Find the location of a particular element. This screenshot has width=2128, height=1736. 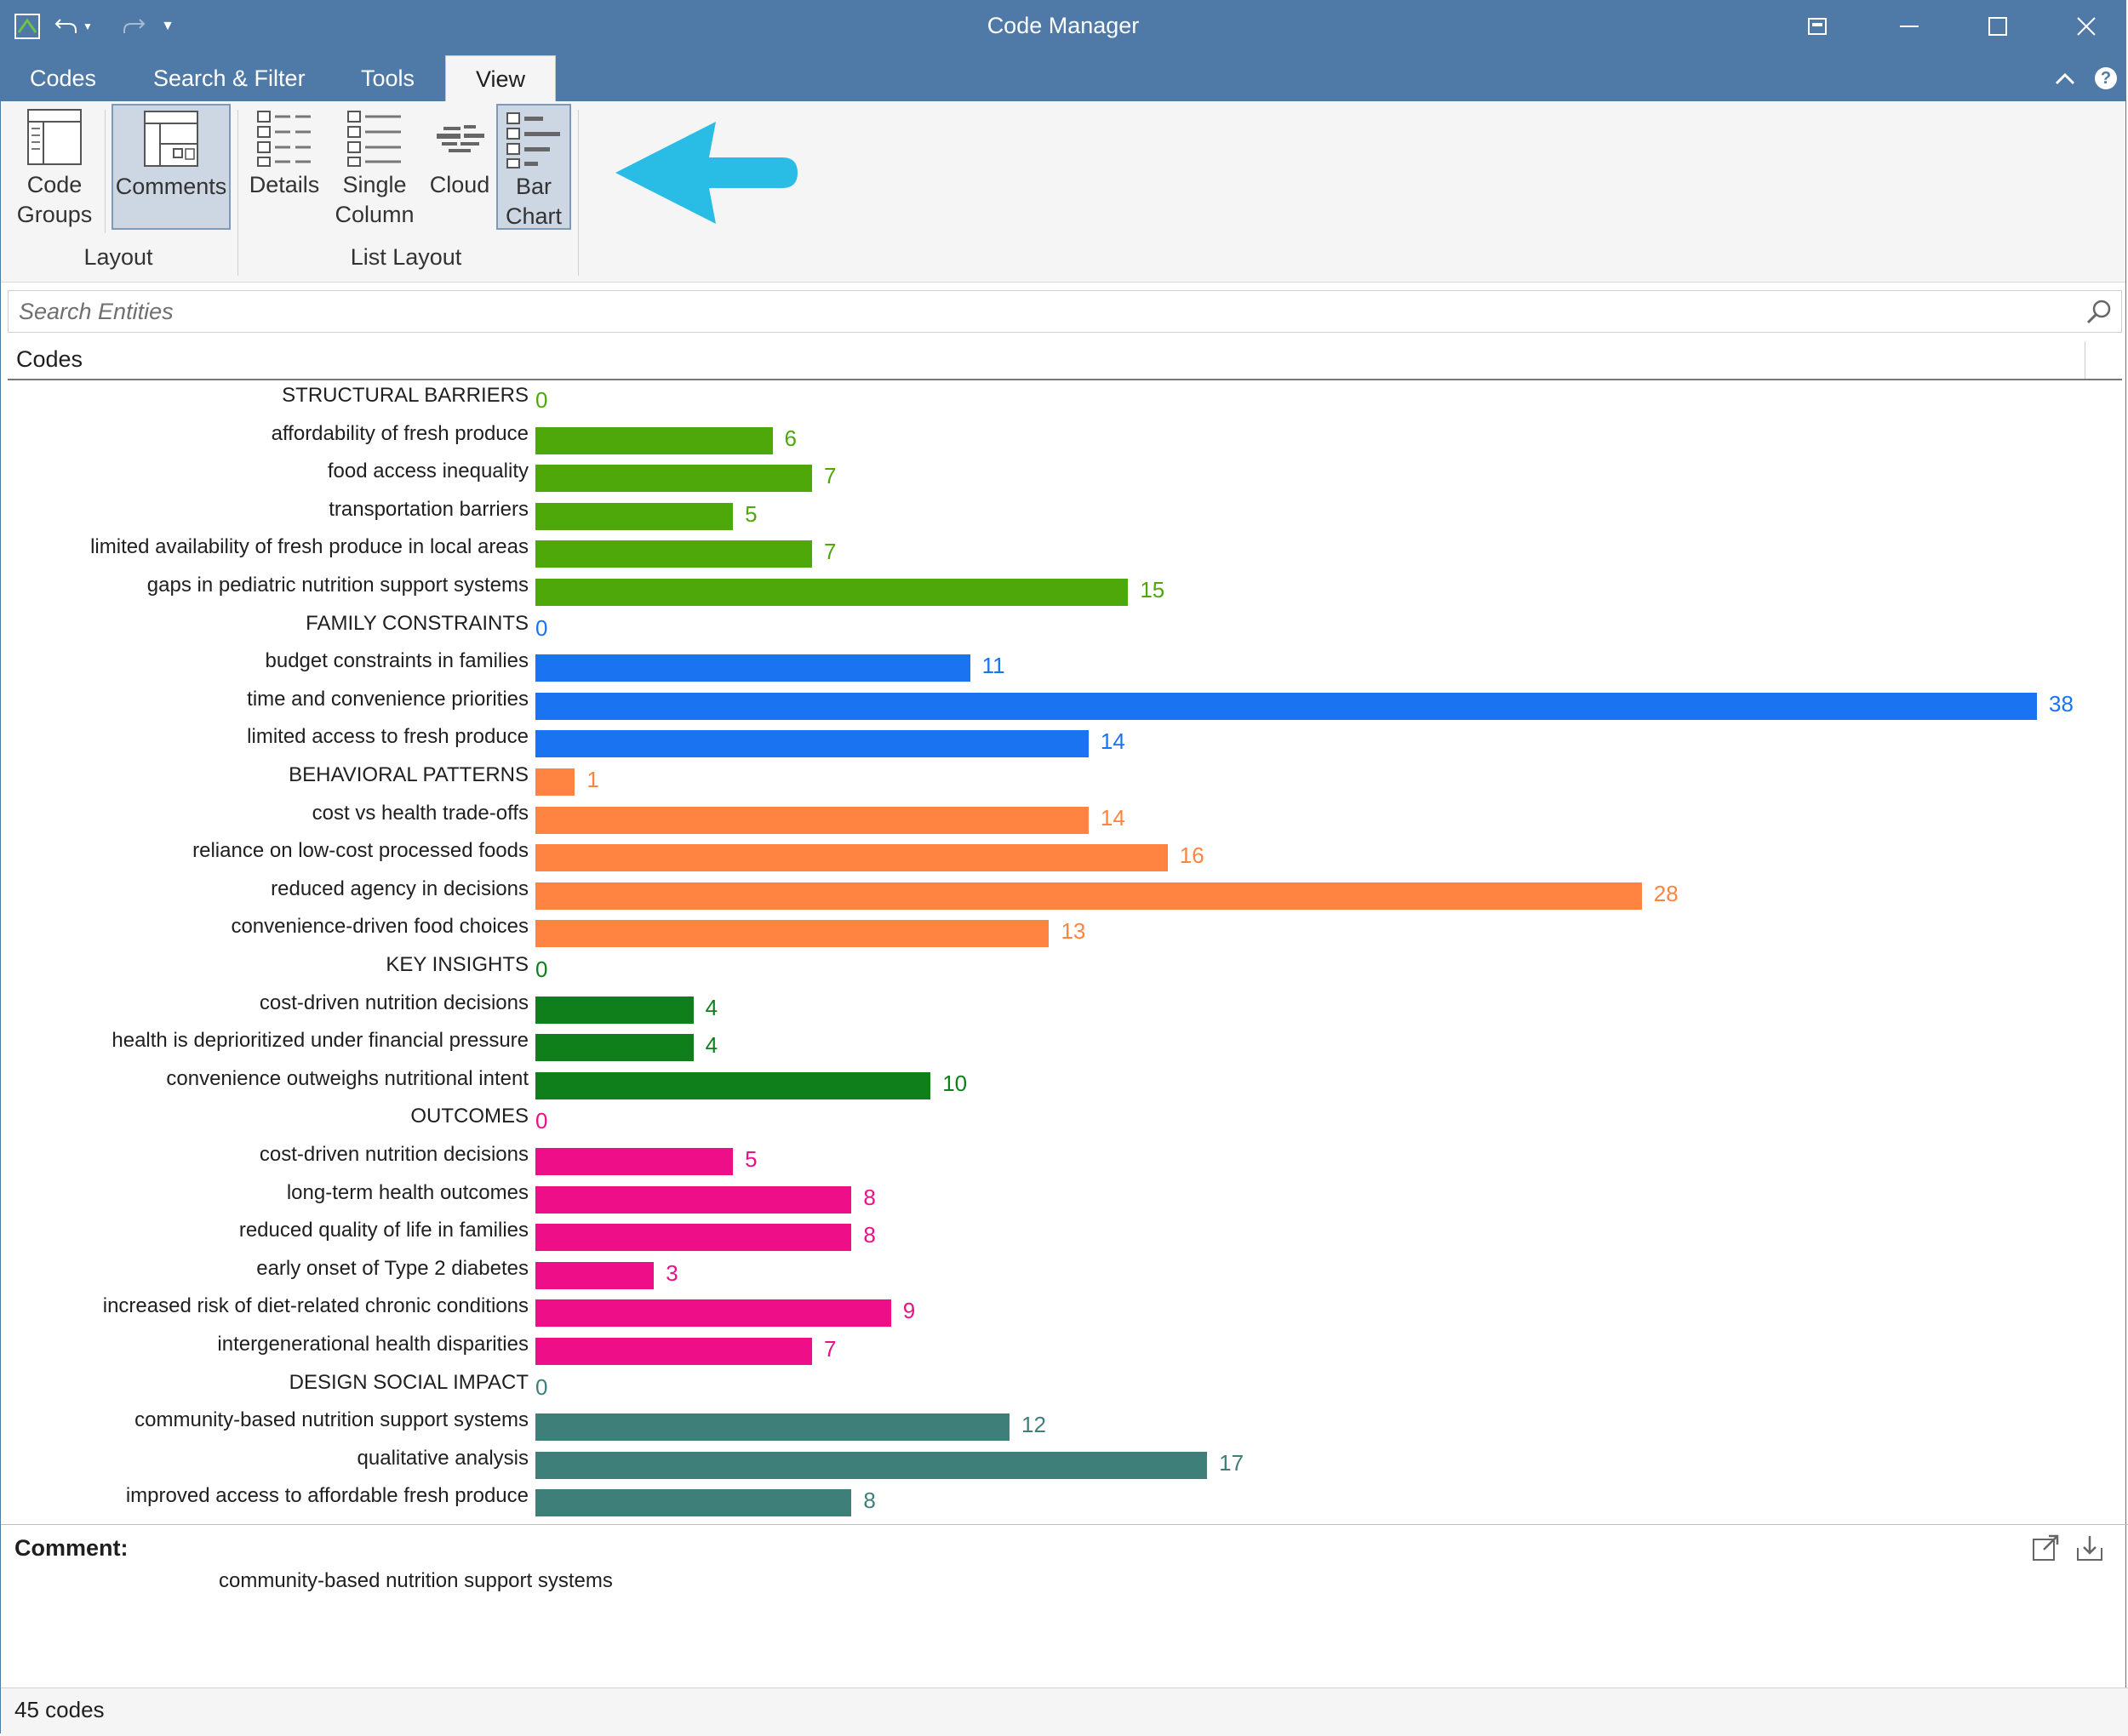

details-button: Details is located at coordinates (284, 167).